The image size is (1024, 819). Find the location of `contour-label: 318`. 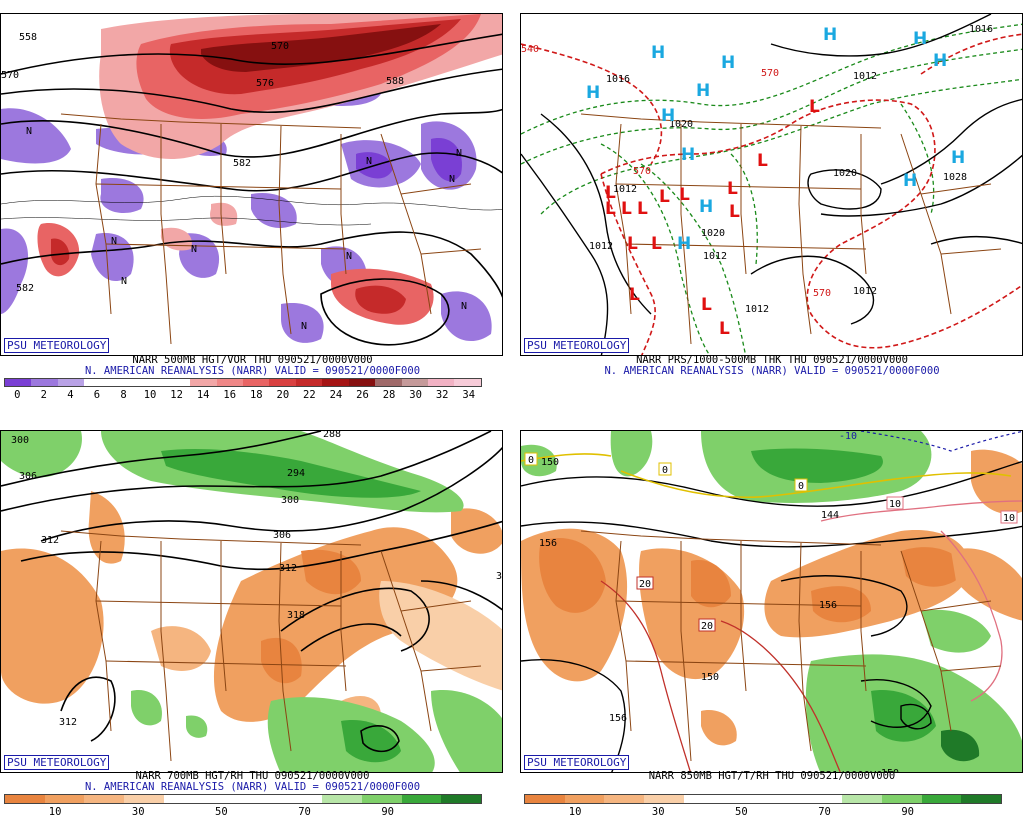

contour-label: 318 is located at coordinates (296, 615).